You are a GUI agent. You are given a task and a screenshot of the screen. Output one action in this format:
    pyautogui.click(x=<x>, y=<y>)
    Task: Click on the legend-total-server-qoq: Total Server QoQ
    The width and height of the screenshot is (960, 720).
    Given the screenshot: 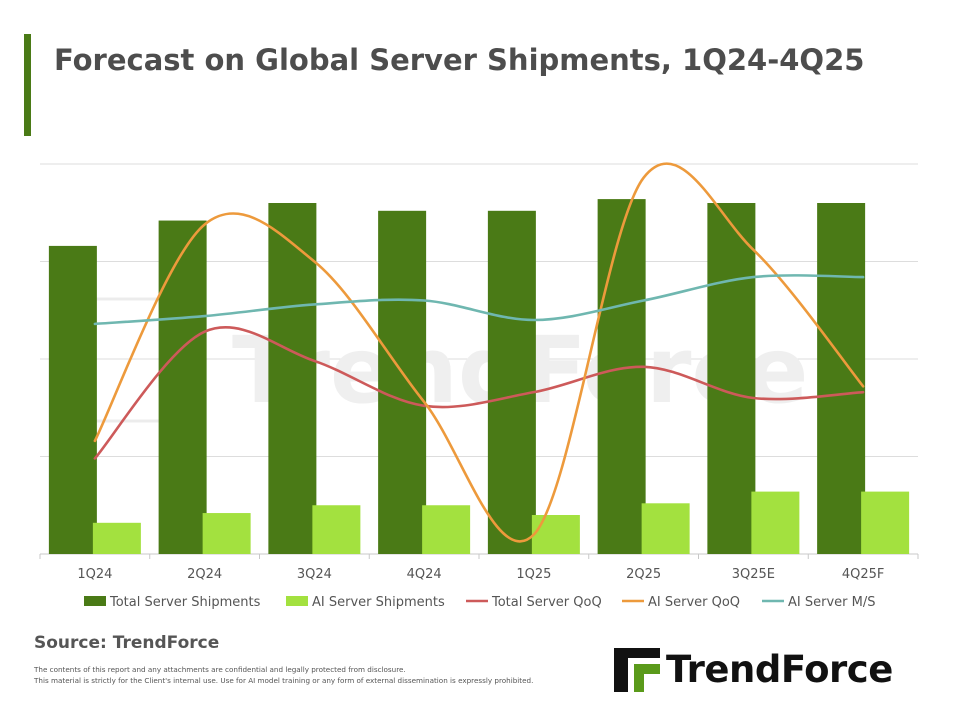 What is the action you would take?
    pyautogui.click(x=534, y=602)
    